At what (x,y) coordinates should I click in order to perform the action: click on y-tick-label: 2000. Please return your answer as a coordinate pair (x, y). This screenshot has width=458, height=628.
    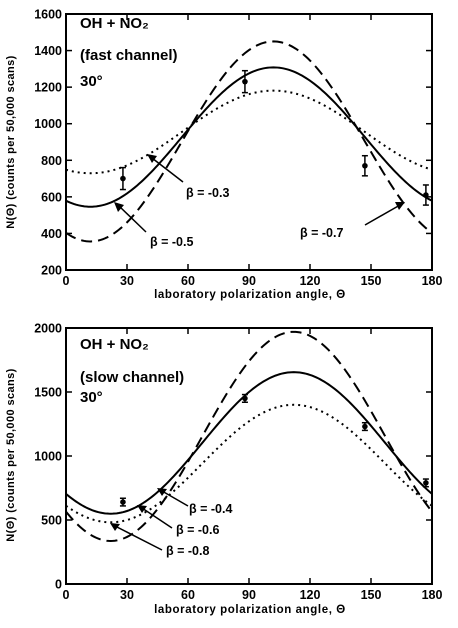
    Looking at the image, I should click on (48, 329).